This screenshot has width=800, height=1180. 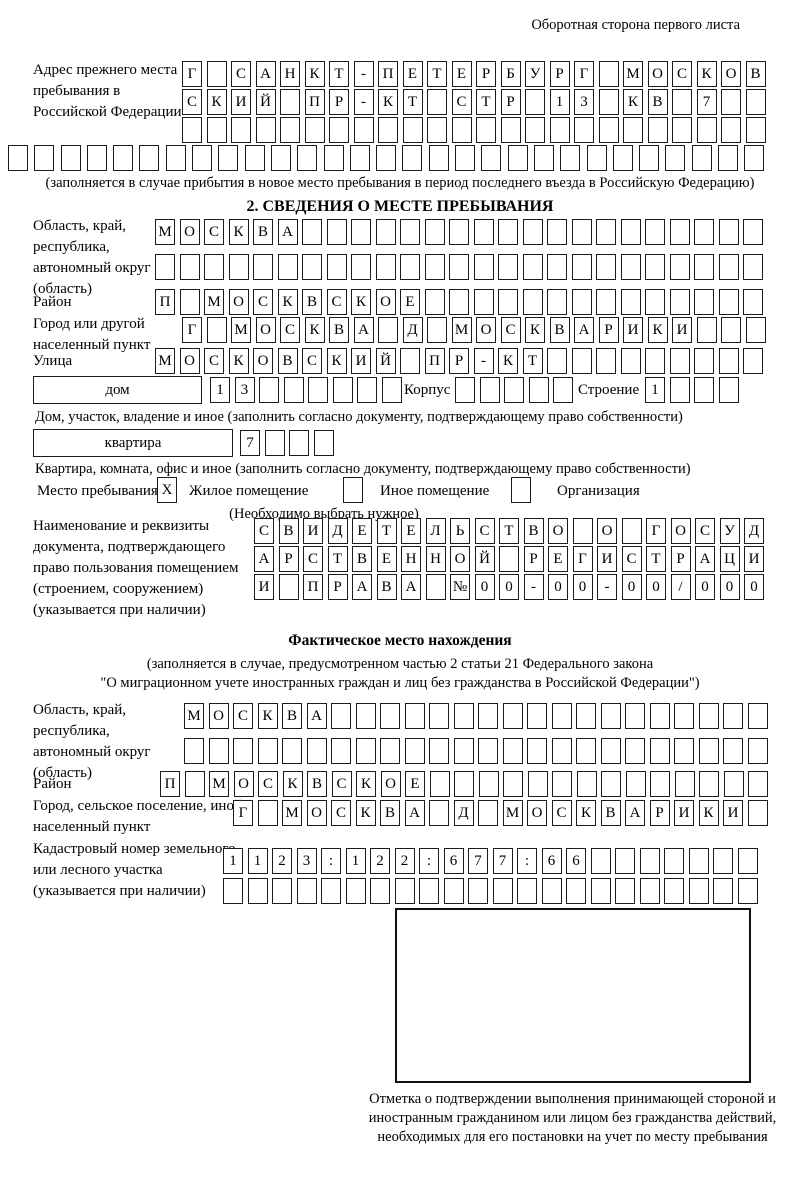 I want to click on char-cell: Й, so click(x=484, y=559).